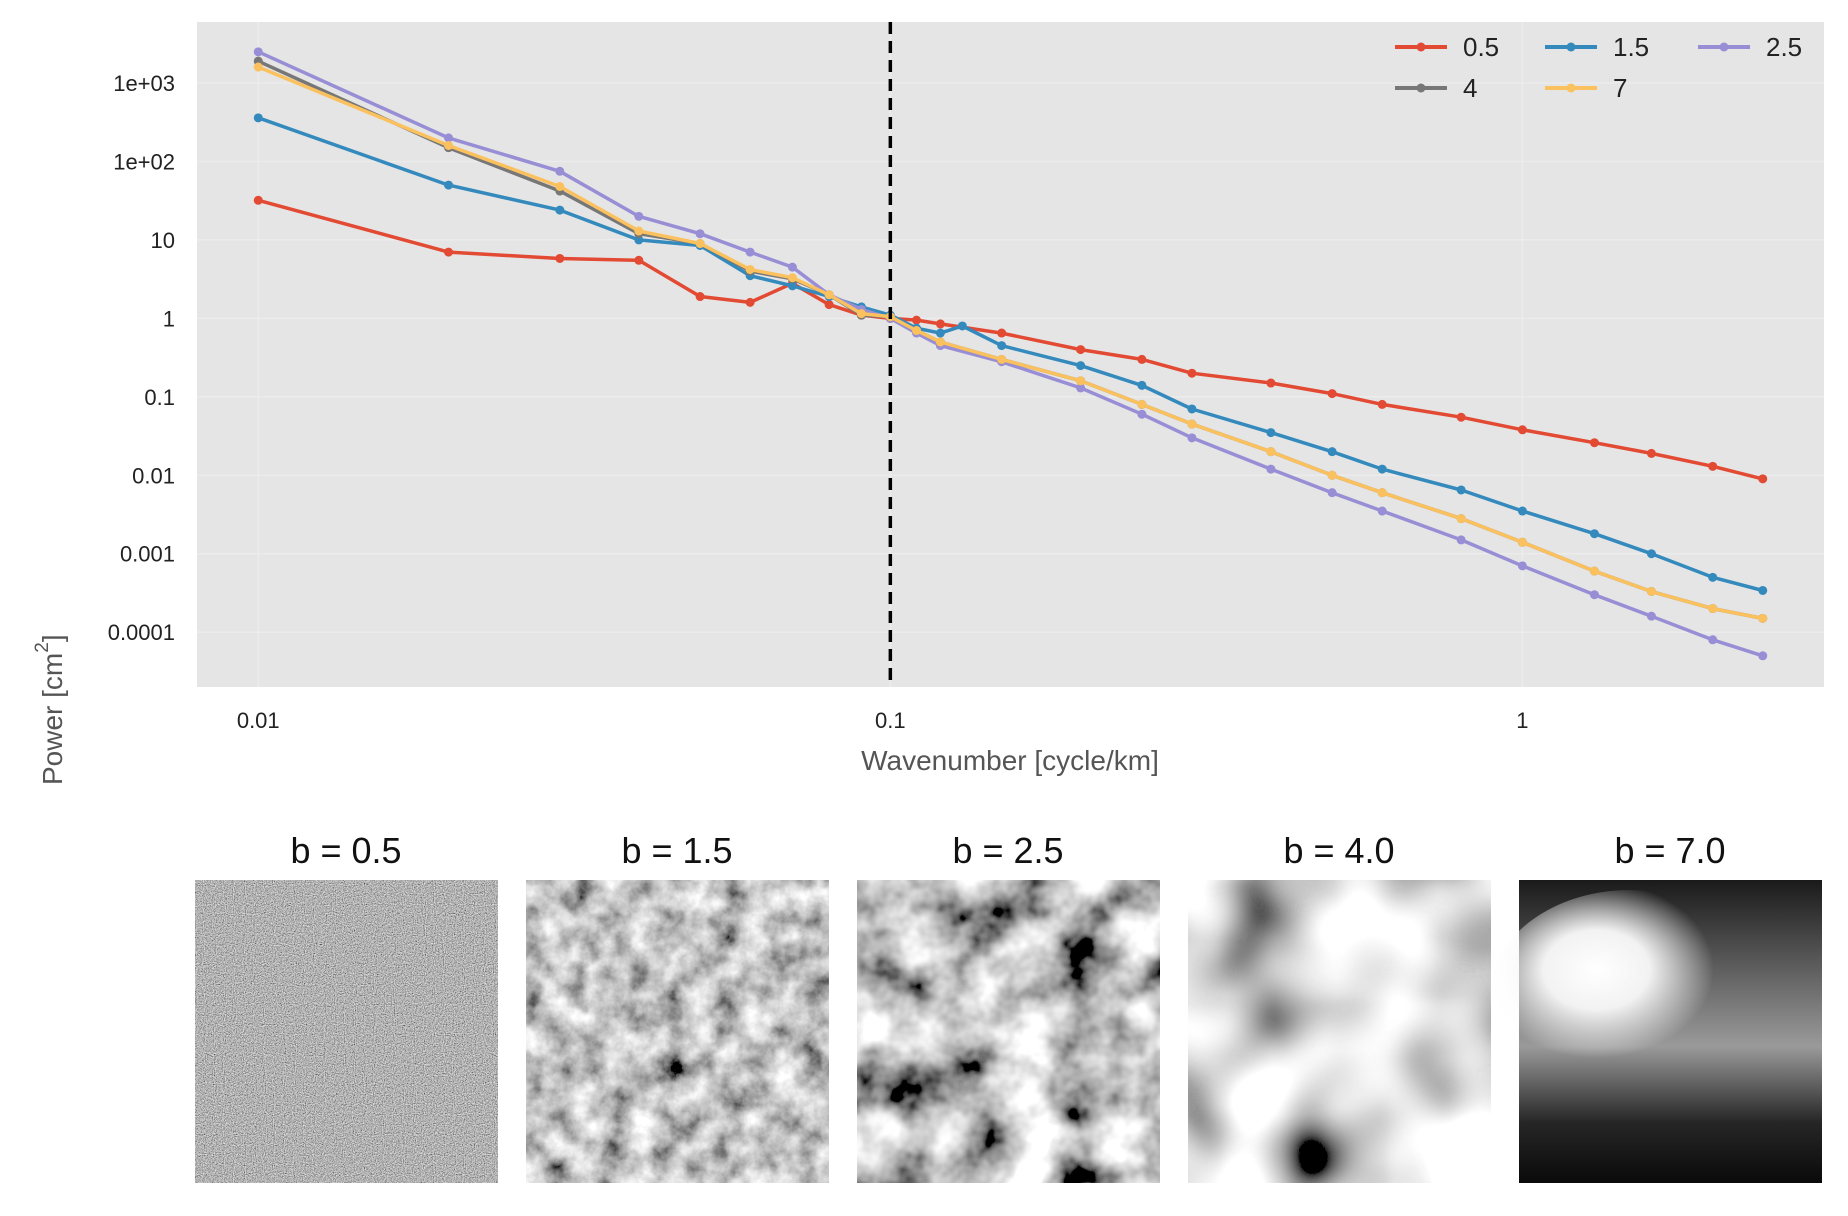  Describe the element at coordinates (1470, 88) in the screenshot. I see `legend-label: 4` at that location.